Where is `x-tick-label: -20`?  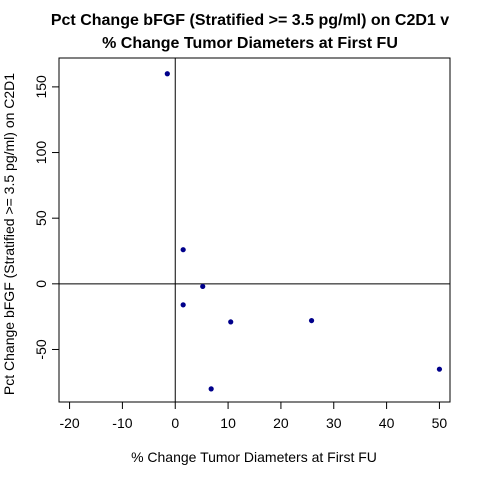
x-tick-label: -20 is located at coordinates (69, 423).